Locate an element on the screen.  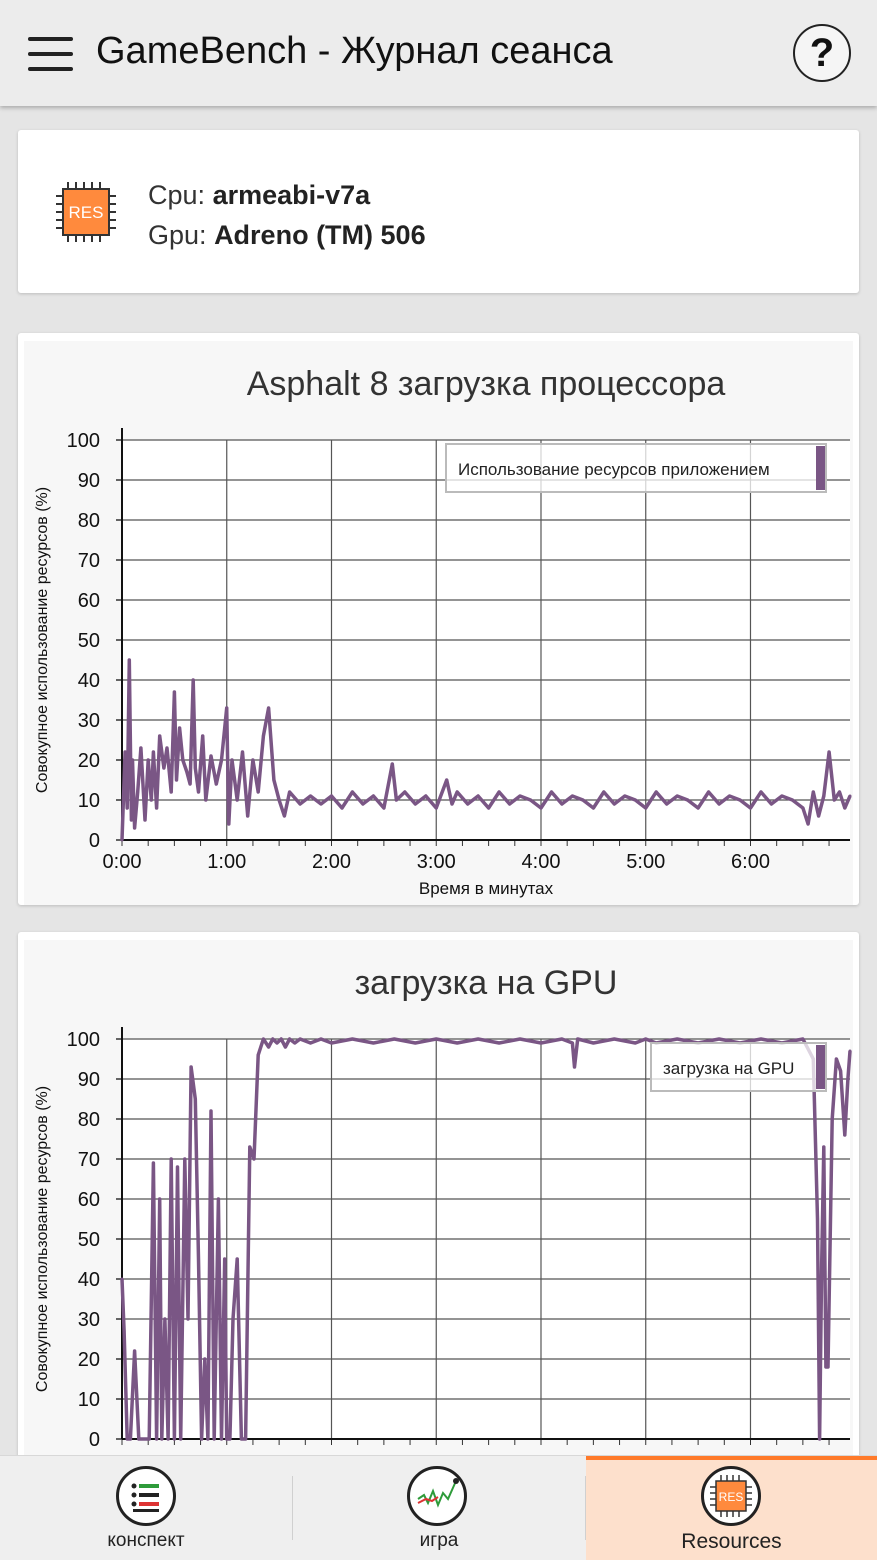
bottom-navigation: конспект игра RES Re is located at coordinates (438, 1507).